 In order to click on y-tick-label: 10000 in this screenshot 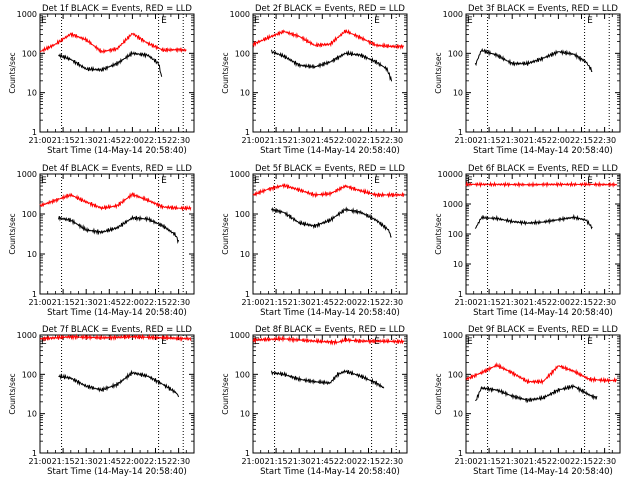, I will do `click(450, 174)`.